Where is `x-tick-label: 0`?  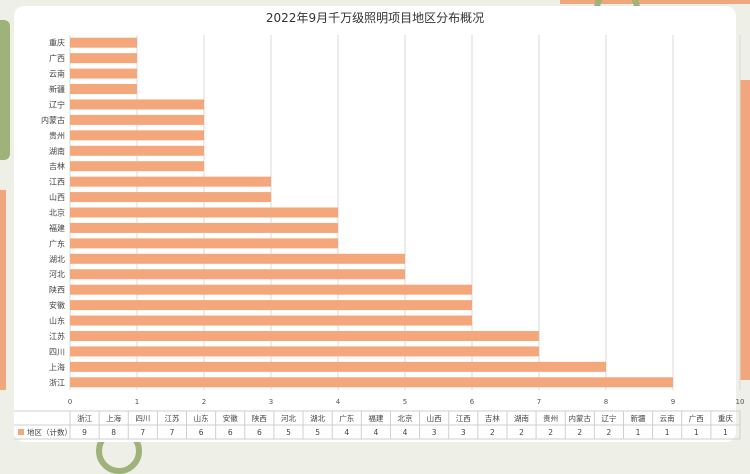
x-tick-label: 0 is located at coordinates (70, 402).